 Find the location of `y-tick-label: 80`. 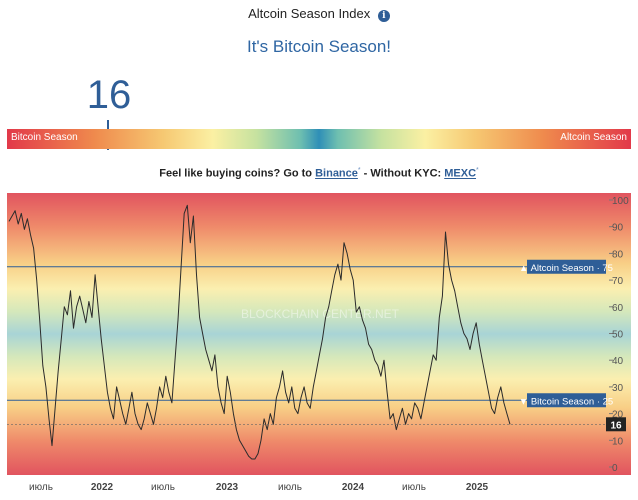

y-tick-label: 80 is located at coordinates (618, 254).